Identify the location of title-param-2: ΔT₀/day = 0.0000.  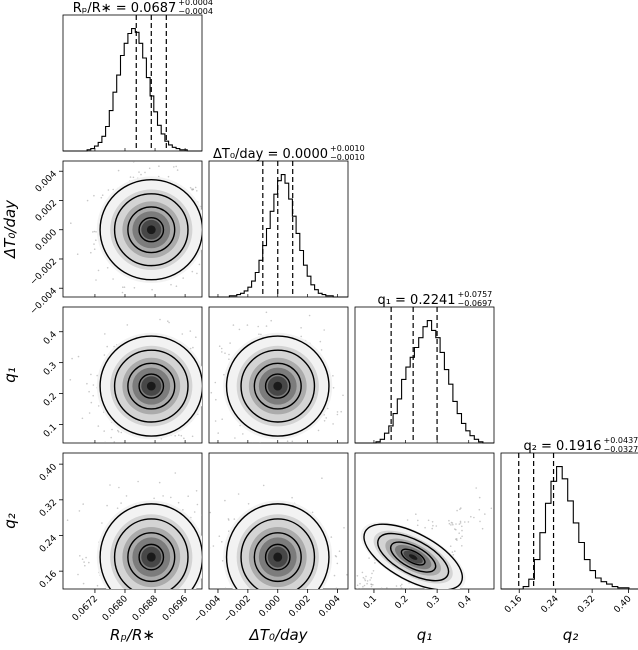
(270, 154).